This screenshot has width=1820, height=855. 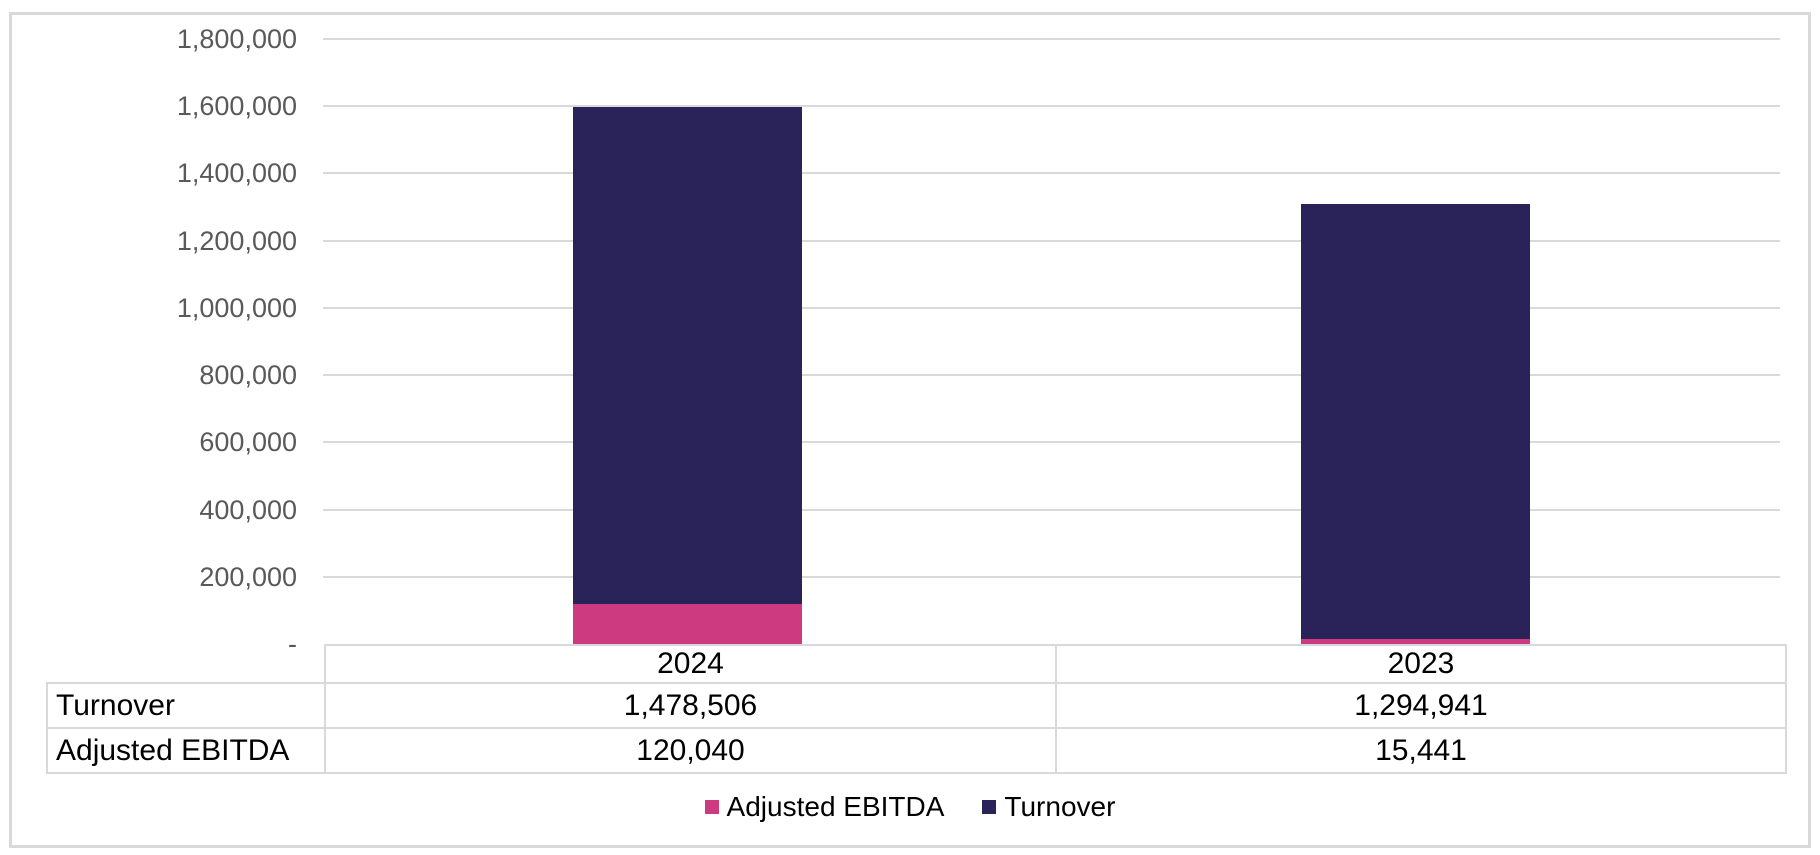 I want to click on y-axis-tick-label: 200,000, so click(x=248, y=576).